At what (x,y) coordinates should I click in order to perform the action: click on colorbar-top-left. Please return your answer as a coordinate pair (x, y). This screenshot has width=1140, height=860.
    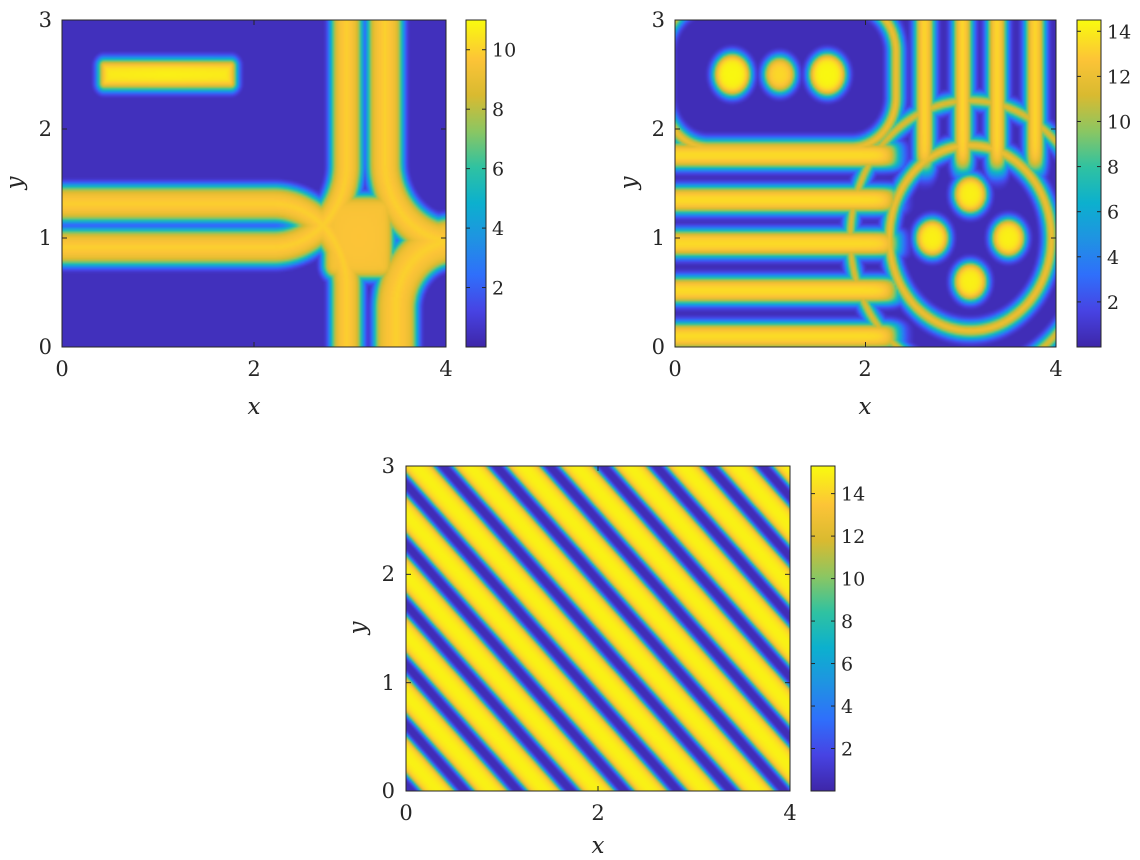
    Looking at the image, I should click on (476, 183).